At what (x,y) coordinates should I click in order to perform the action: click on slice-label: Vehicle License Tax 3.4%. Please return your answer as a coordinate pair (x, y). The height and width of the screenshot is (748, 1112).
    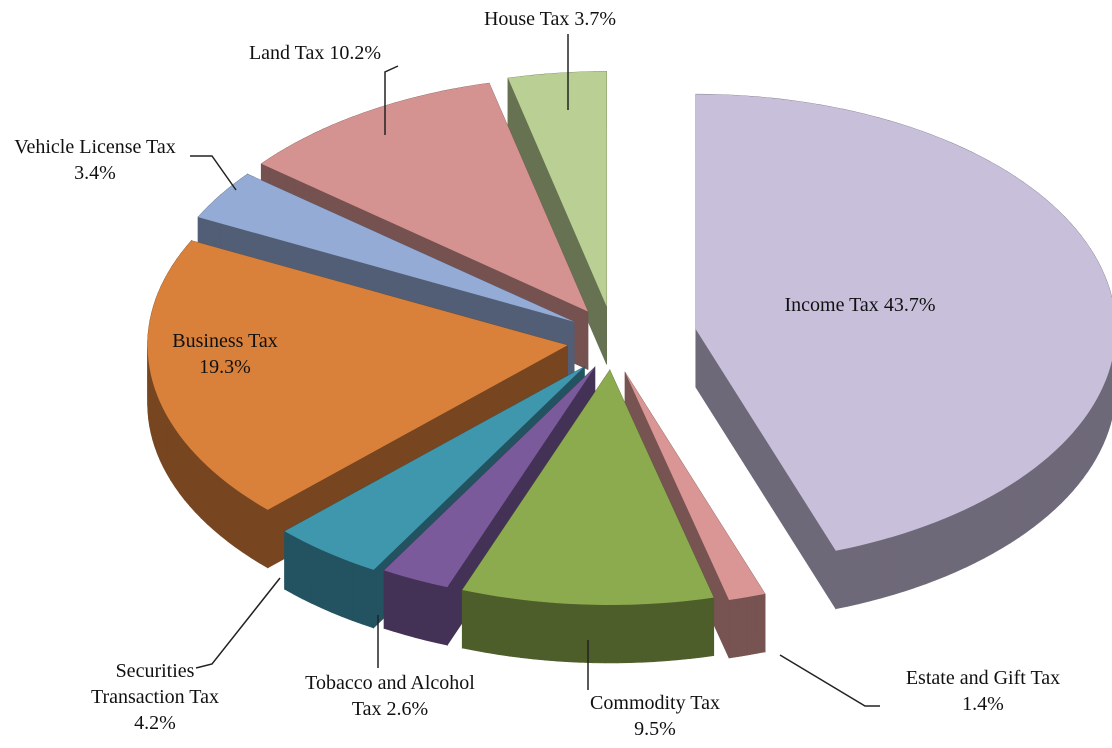
    Looking at the image, I should click on (95, 160).